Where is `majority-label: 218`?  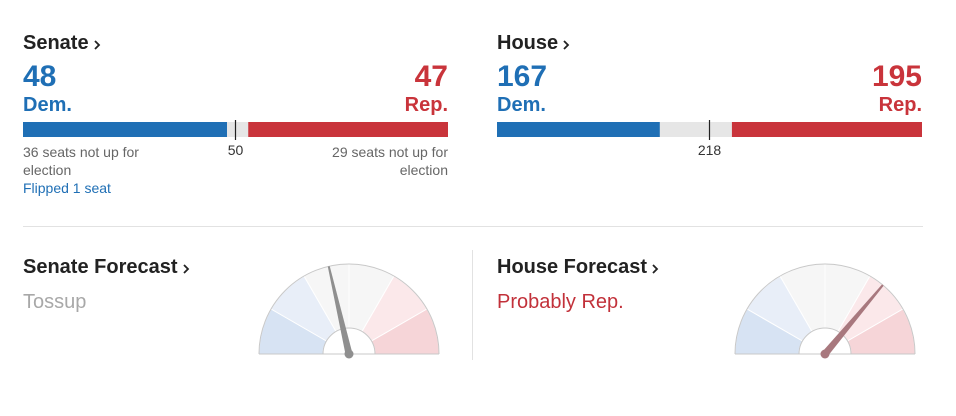
majority-label: 218 is located at coordinates (709, 150).